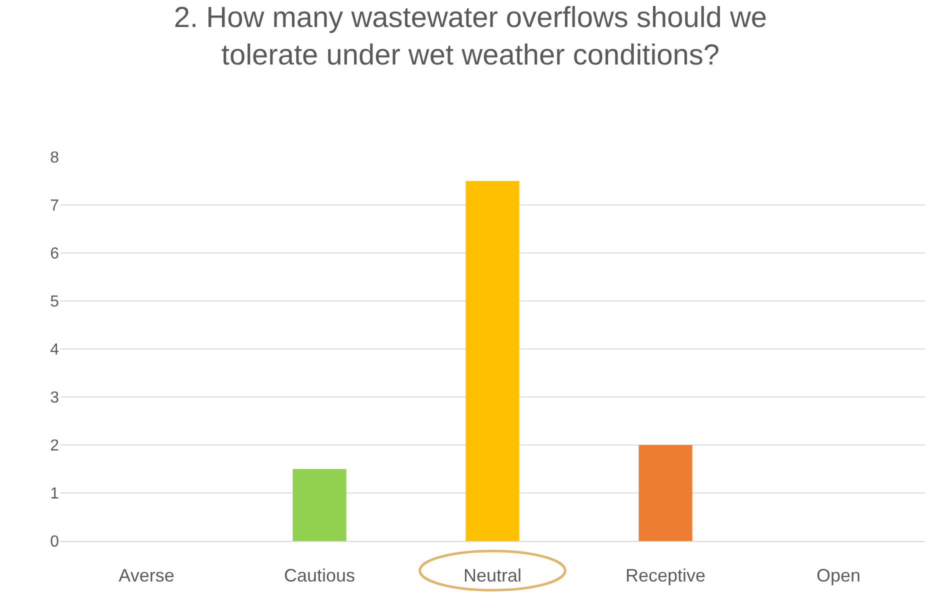  What do you see at coordinates (55, 446) in the screenshot?
I see `y-tick-label: 2` at bounding box center [55, 446].